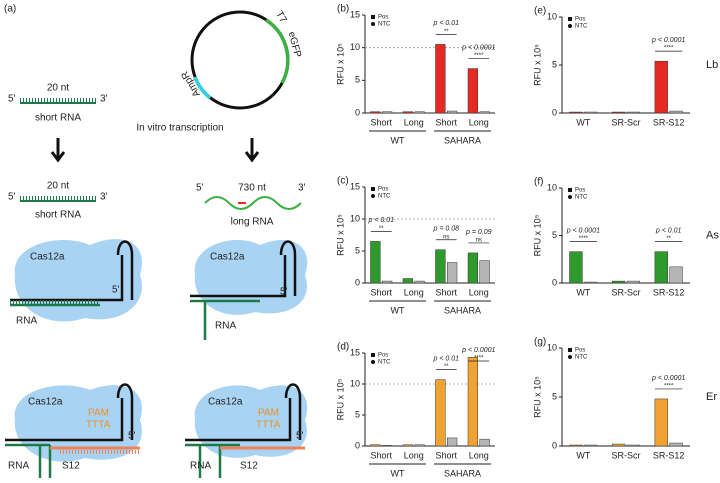 The image size is (720, 483). Describe the element at coordinates (10, 9) in the screenshot. I see `panel-label: (a)` at that location.